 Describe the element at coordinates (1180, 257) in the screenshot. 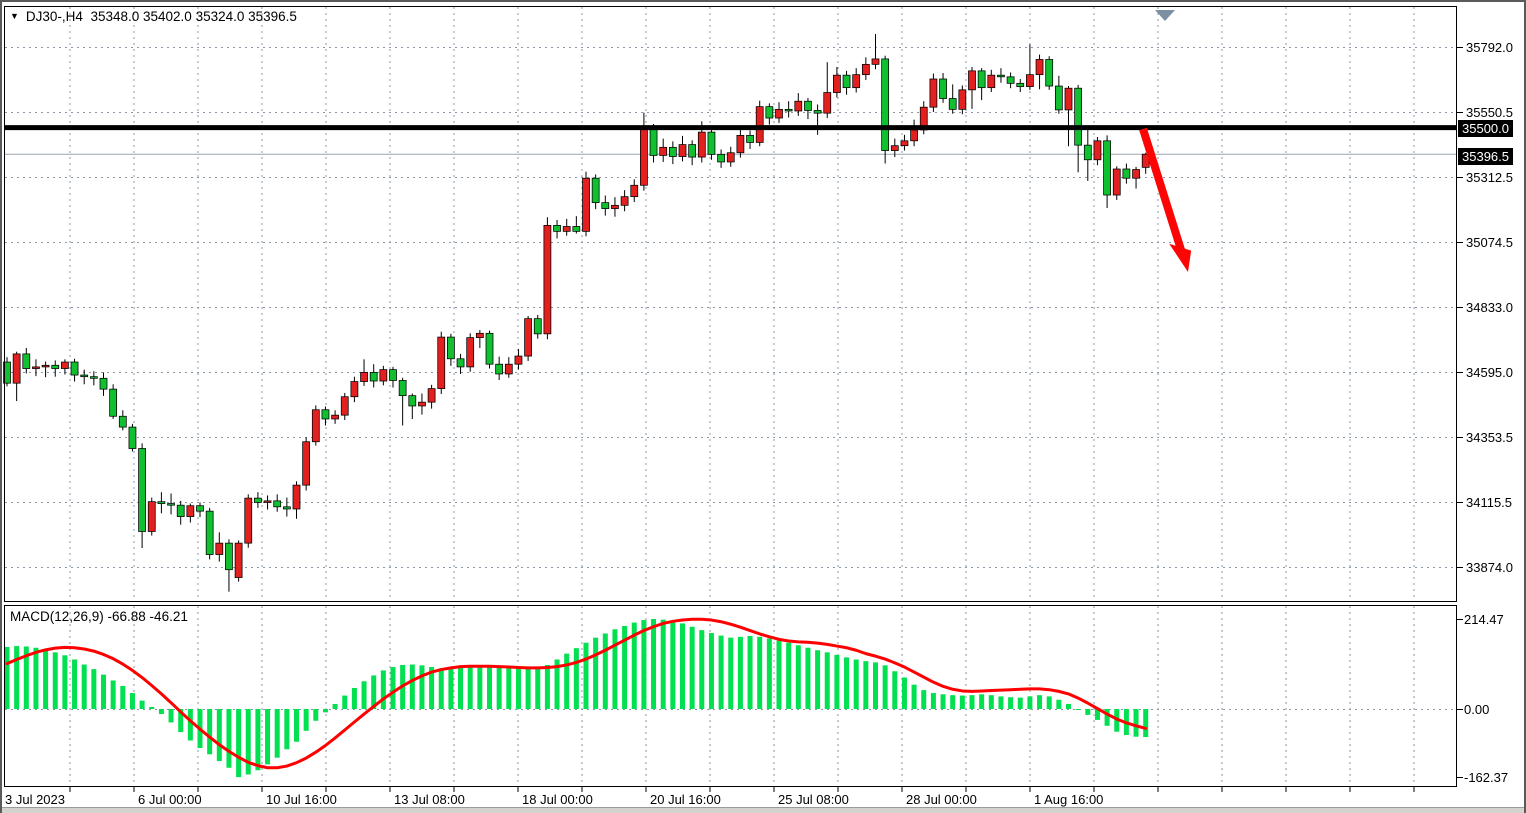

I see `trend-arrow-head` at that location.